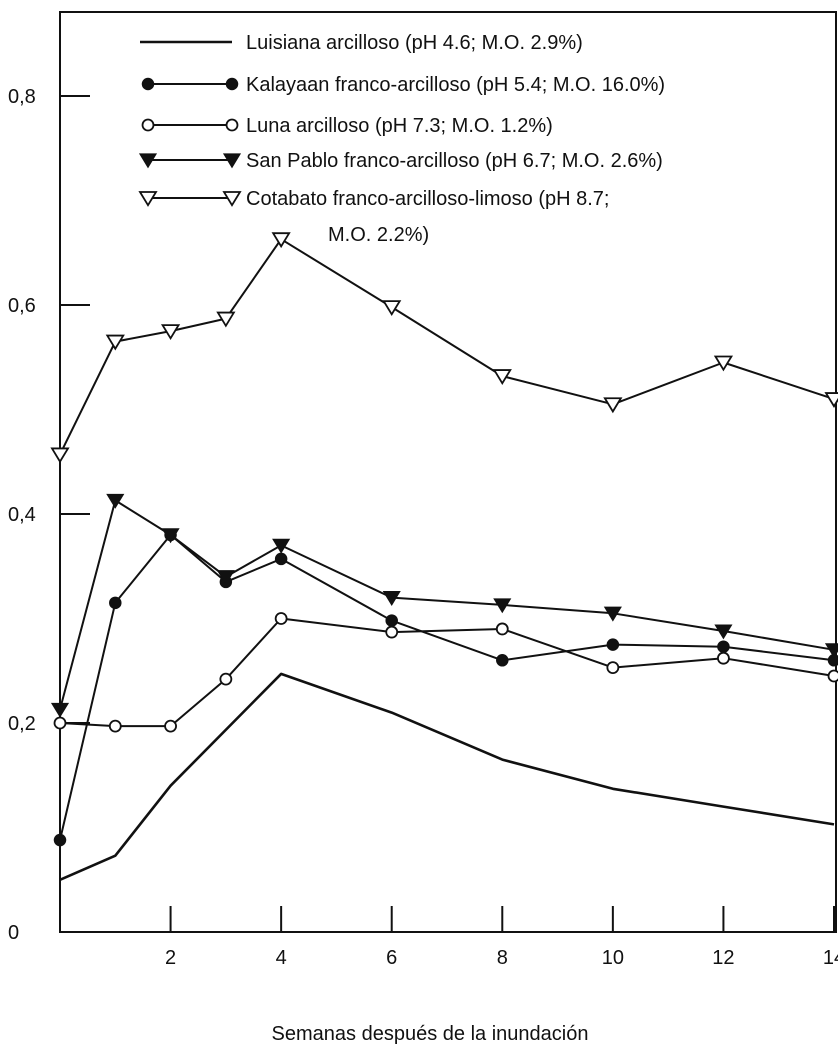  I want to click on x-axis: 2 4 6 8 10 12 14, so click(501, 937).